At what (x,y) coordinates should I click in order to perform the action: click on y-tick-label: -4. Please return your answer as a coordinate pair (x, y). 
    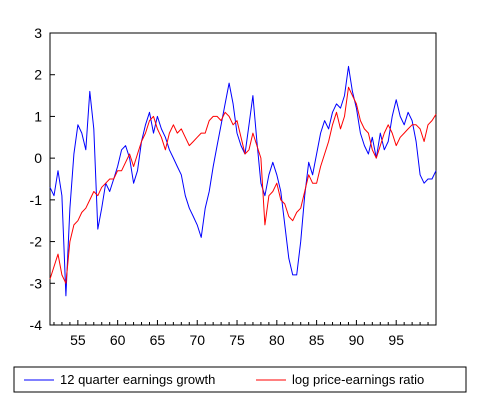
    Looking at the image, I should click on (36, 325).